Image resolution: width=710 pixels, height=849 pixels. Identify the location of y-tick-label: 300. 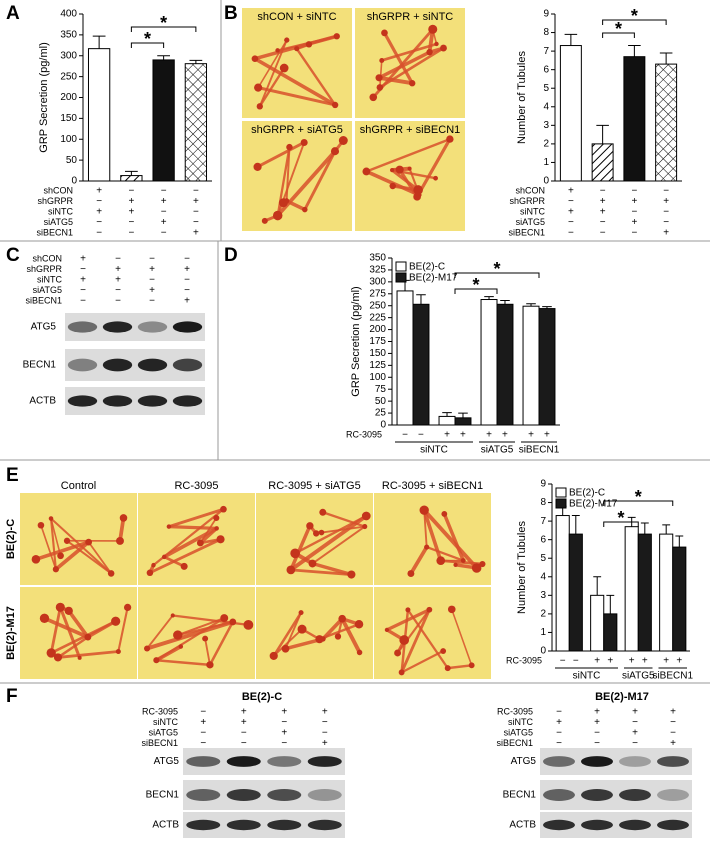
(377, 281).